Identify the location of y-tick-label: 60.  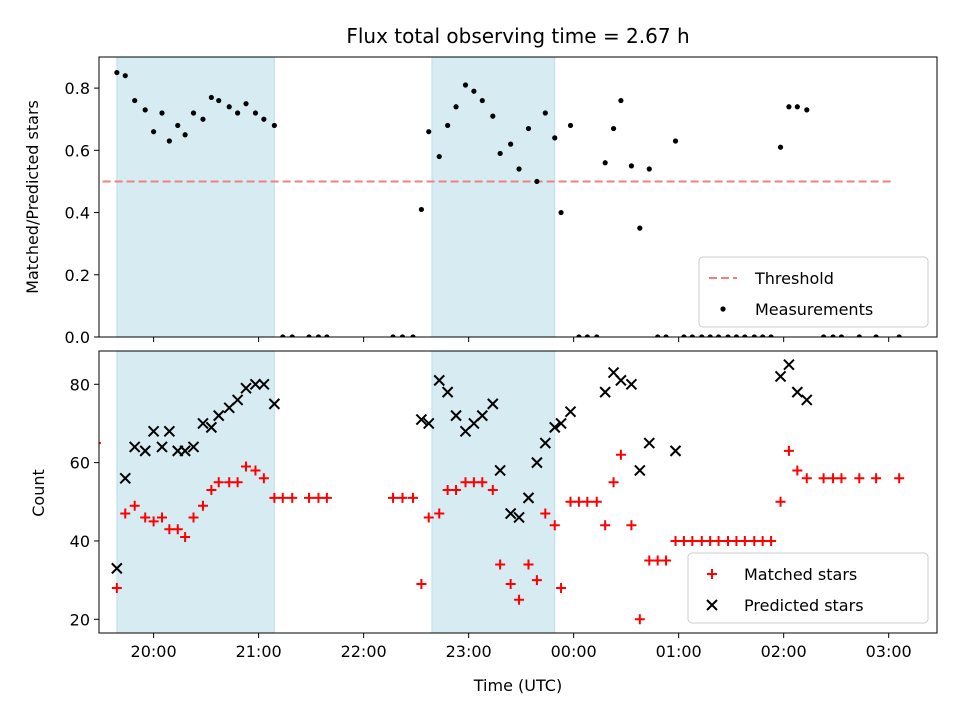
(80, 463).